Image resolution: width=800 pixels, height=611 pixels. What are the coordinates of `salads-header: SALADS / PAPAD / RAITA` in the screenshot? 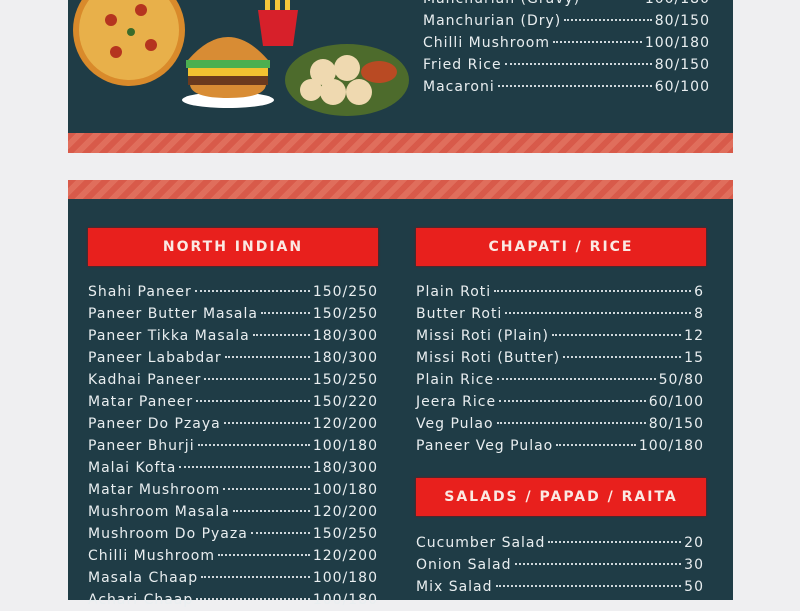 It's located at (561, 497).